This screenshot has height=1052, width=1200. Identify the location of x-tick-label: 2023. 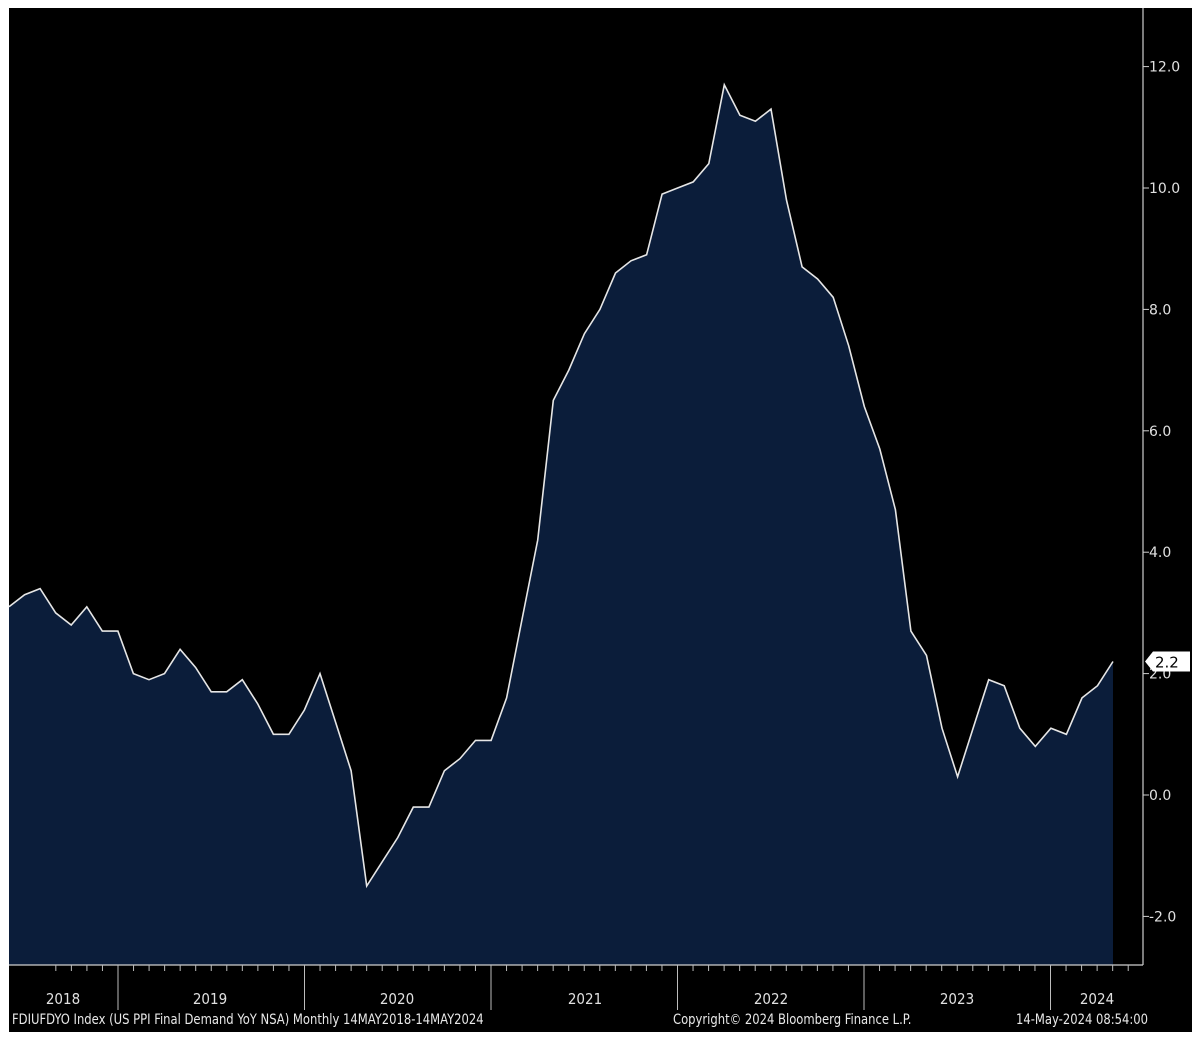
(957, 999).